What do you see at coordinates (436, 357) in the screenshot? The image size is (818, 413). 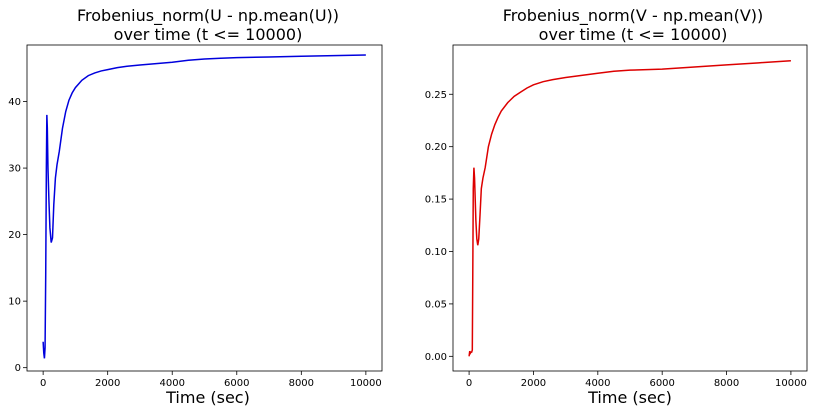 I see `y-tick-label: 0.00` at bounding box center [436, 357].